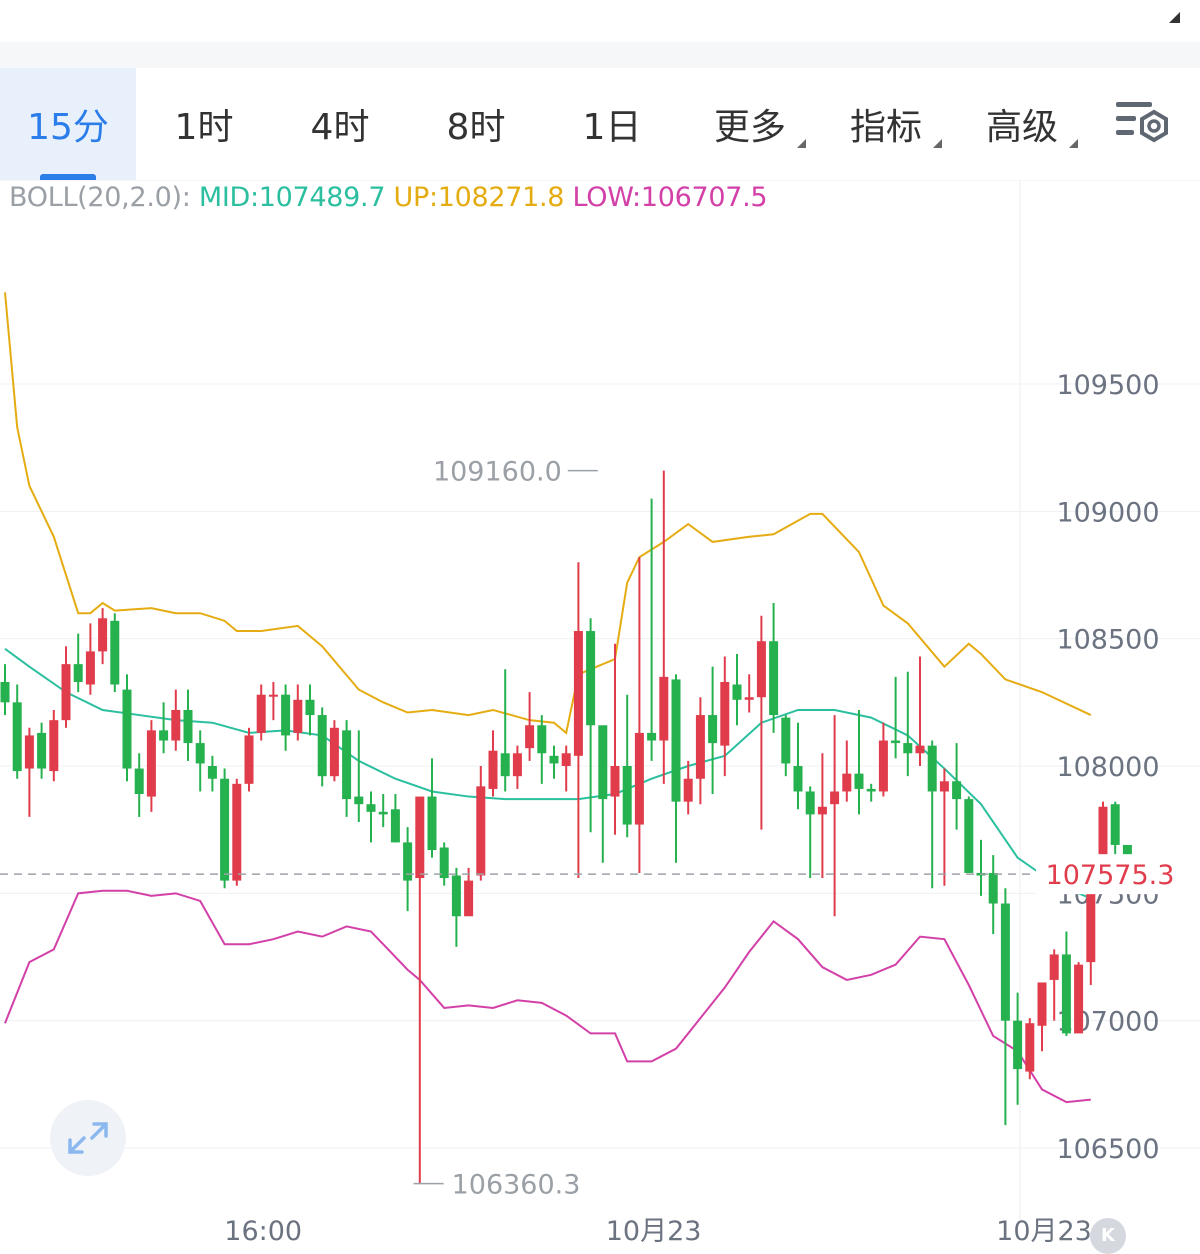 The width and height of the screenshot is (1200, 1254). Describe the element at coordinates (204, 127) in the screenshot. I see `tab-label: 1时` at that location.